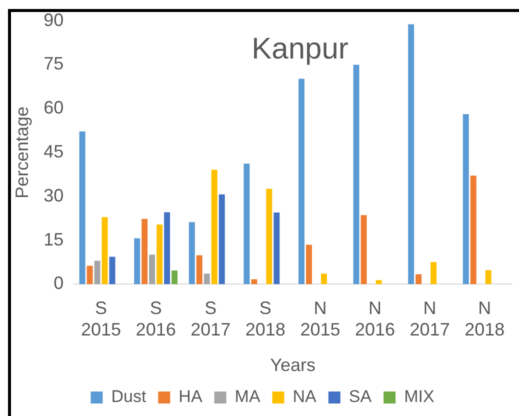 Image resolution: width=519 pixels, height=416 pixels. I want to click on y-tick-label: 30, so click(54, 195).